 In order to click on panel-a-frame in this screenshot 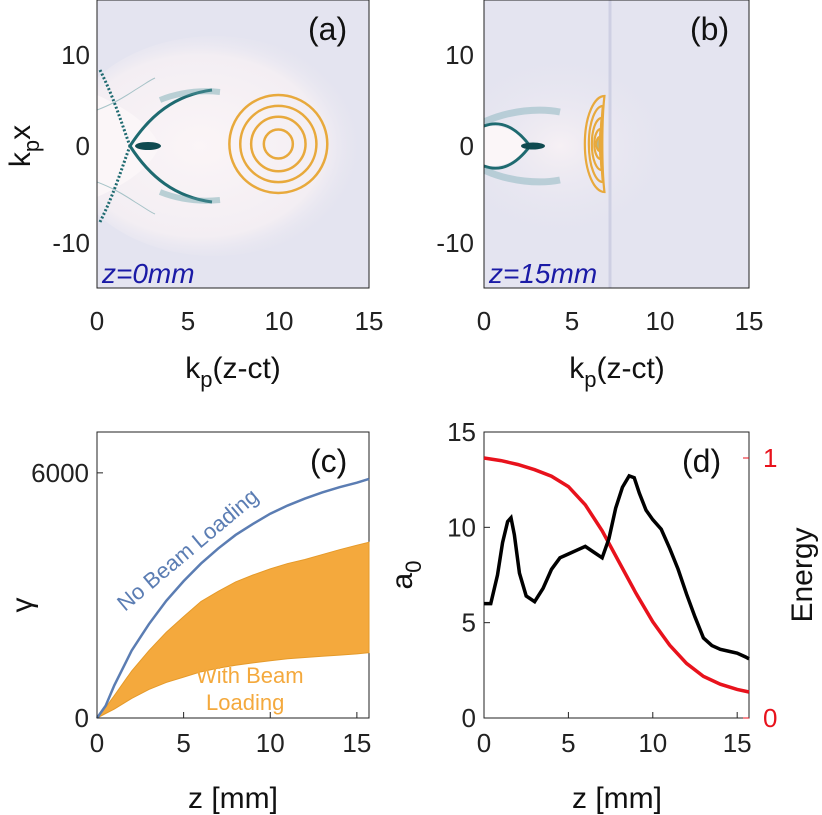, I will do `click(233, 144)`.